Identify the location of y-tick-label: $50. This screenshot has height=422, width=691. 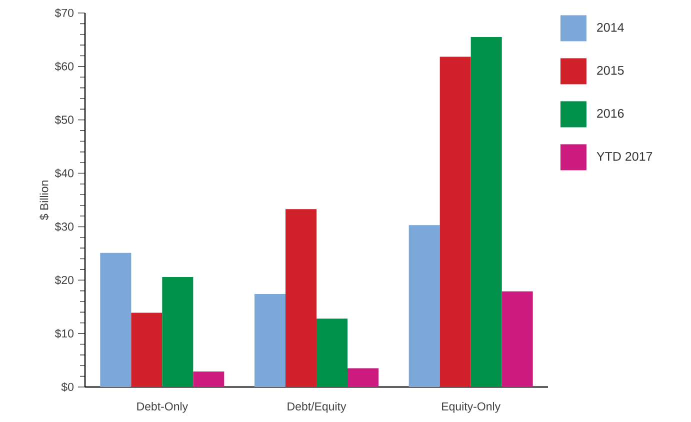
(64, 120).